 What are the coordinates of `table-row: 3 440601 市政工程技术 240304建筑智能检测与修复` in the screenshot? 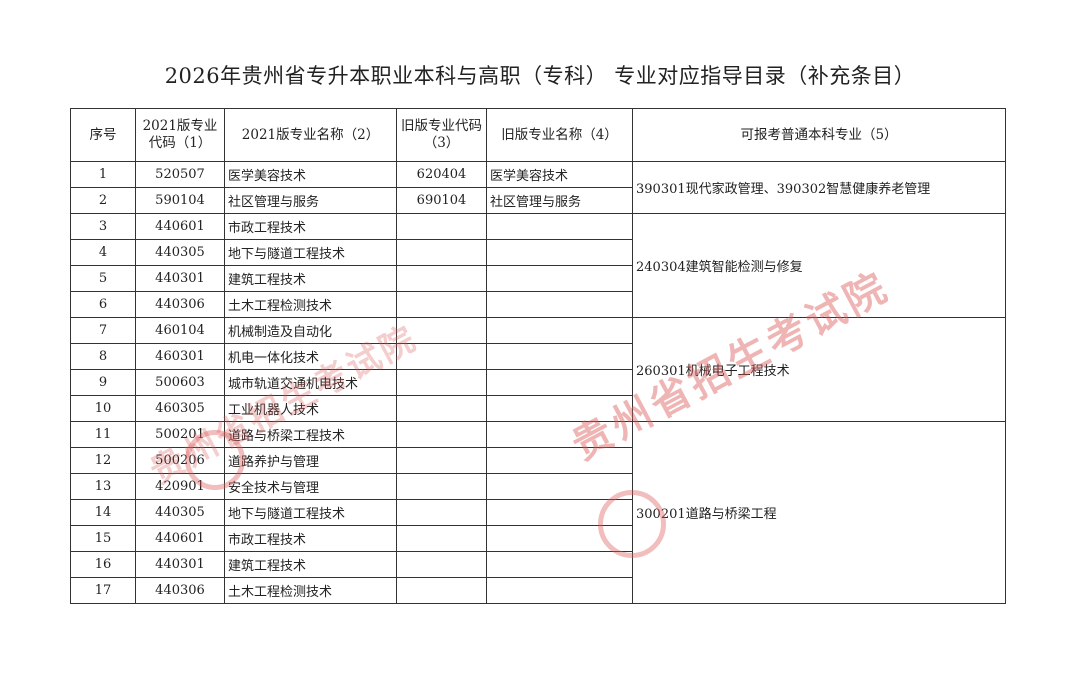 It's located at (538, 265).